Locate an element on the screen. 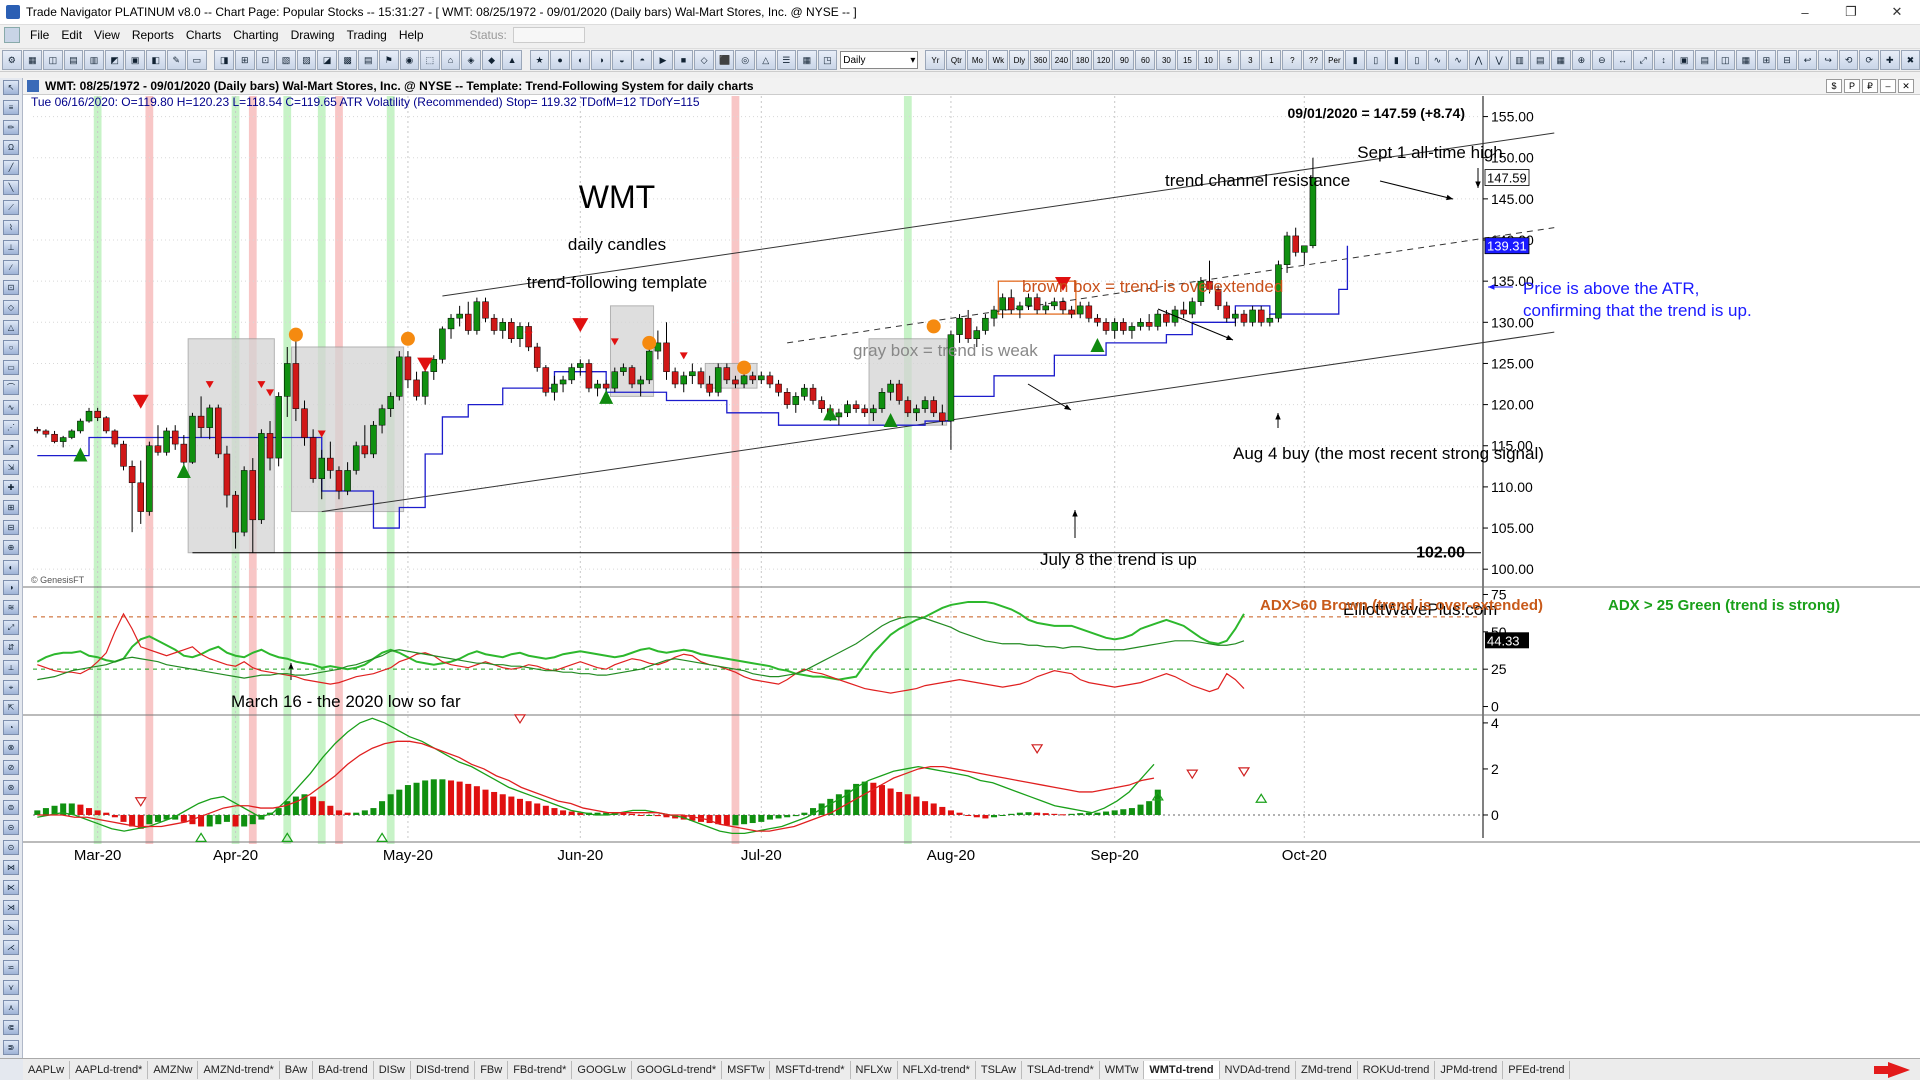 Image resolution: width=1920 pixels, height=1080 pixels. settings-tool-icon: ⚙ is located at coordinates (12, 60).